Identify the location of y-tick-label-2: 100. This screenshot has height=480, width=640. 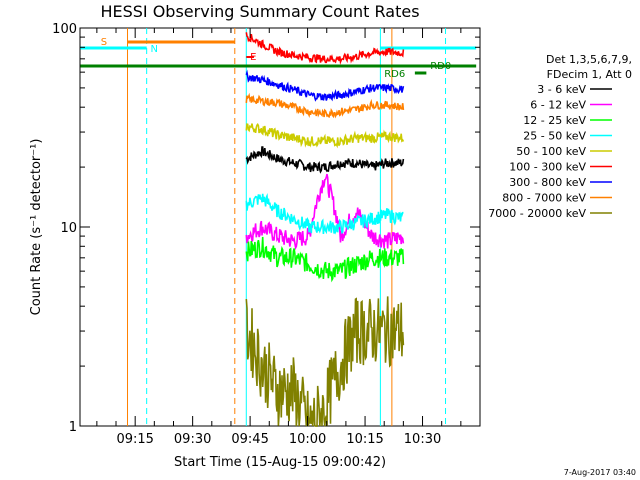
(64, 29).